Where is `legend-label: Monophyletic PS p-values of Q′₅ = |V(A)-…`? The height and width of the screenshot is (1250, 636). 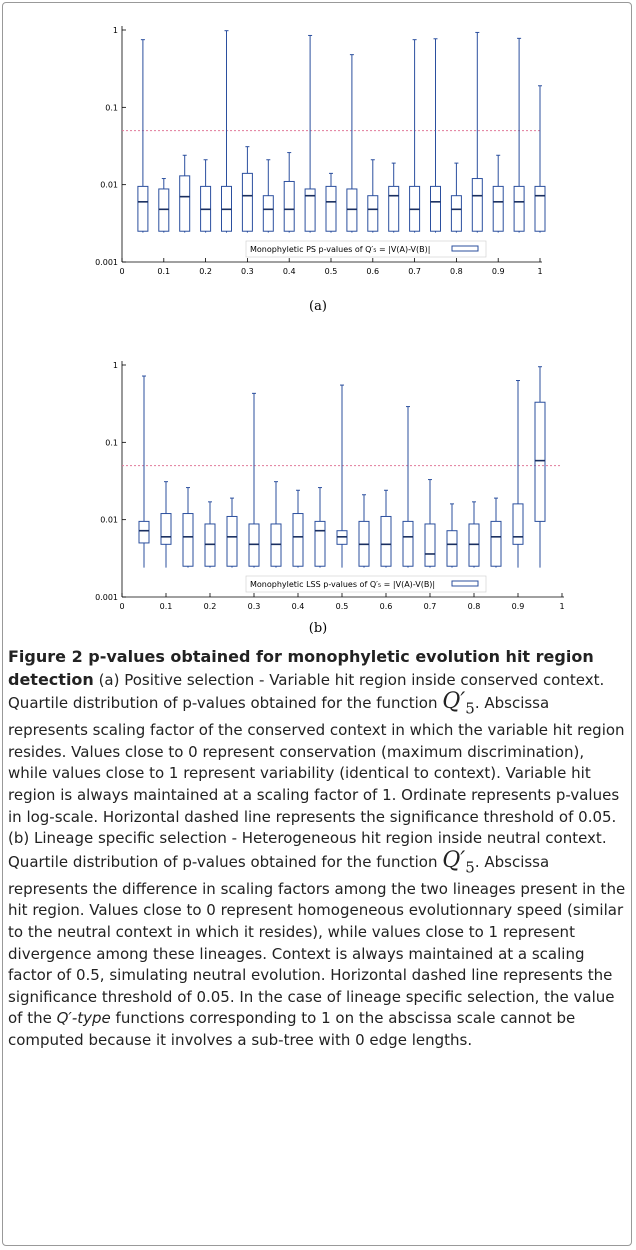 legend-label: Monophyletic PS p-values of Q′₅ = |V(A)-… is located at coordinates (340, 249).